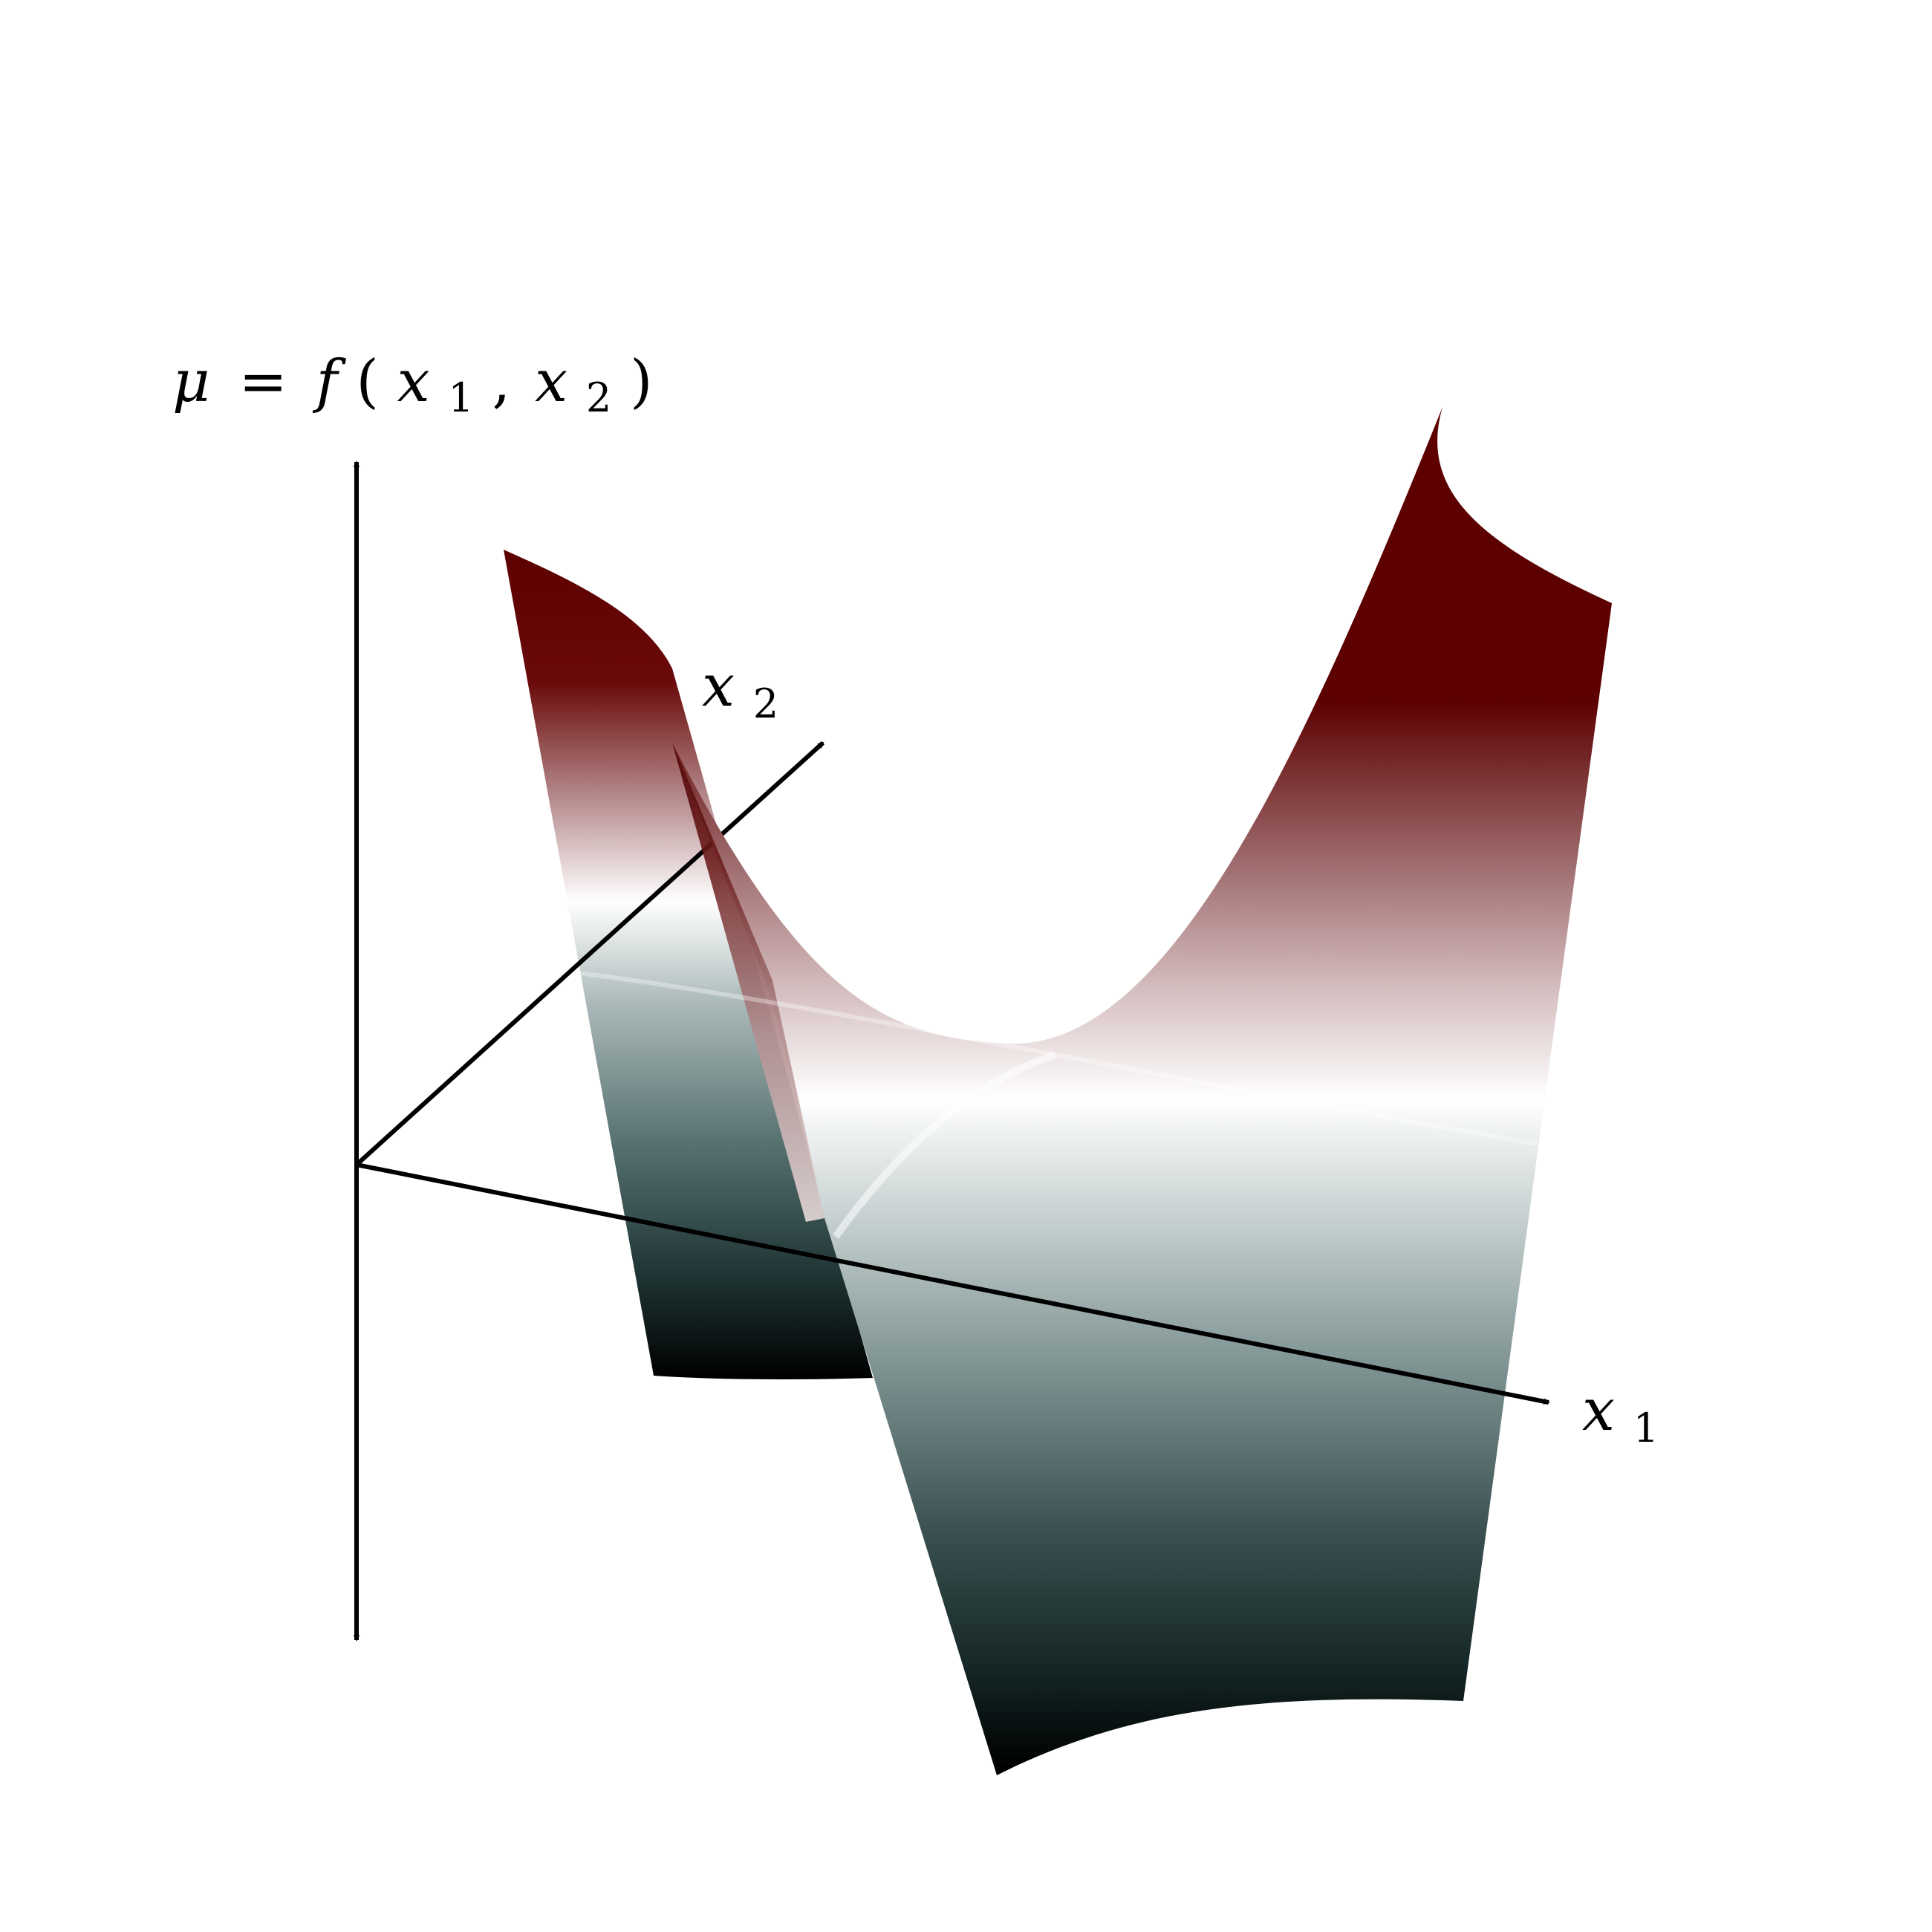 The image size is (1932, 1932). Describe the element at coordinates (944, 1145) in the screenshot. I see `saddle-highlight` at that location.